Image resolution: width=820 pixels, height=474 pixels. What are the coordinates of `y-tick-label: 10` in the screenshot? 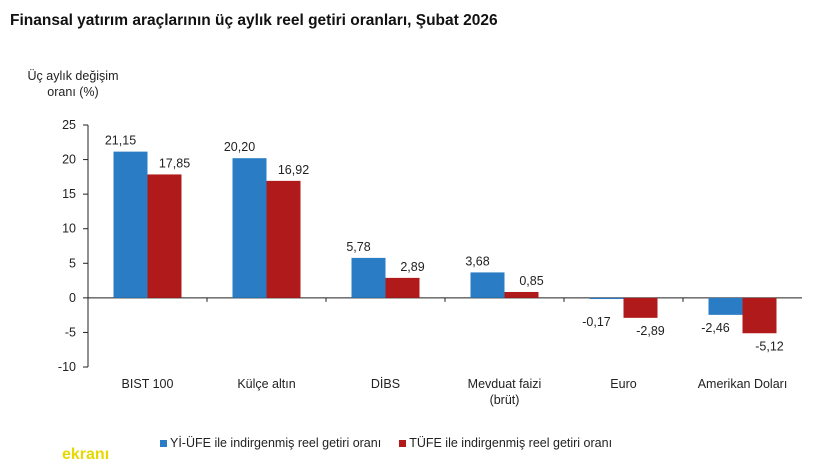 It's located at (69, 229).